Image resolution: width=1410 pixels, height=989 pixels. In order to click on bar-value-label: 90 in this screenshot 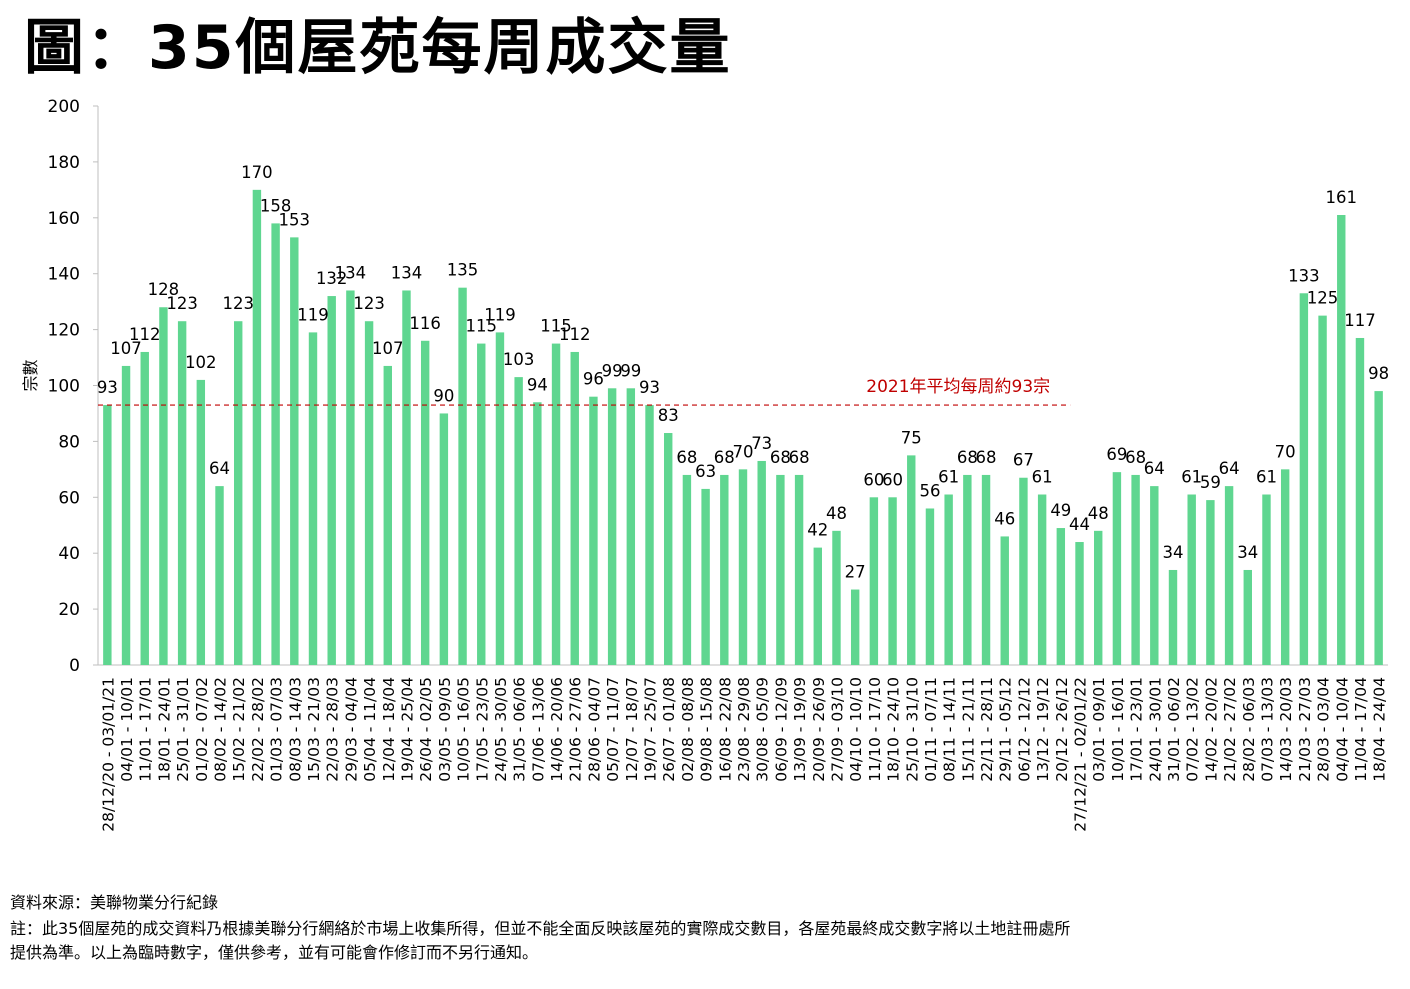, I will do `click(443, 395)`.